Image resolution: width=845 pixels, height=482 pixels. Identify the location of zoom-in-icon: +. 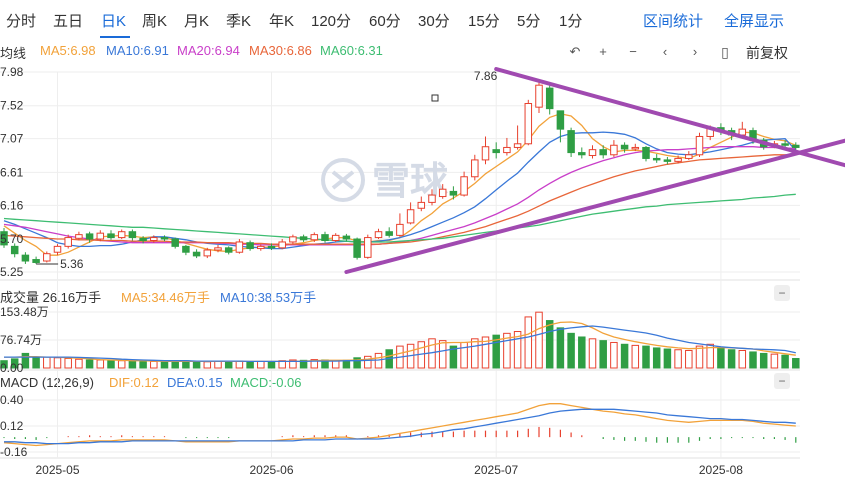
(603, 51).